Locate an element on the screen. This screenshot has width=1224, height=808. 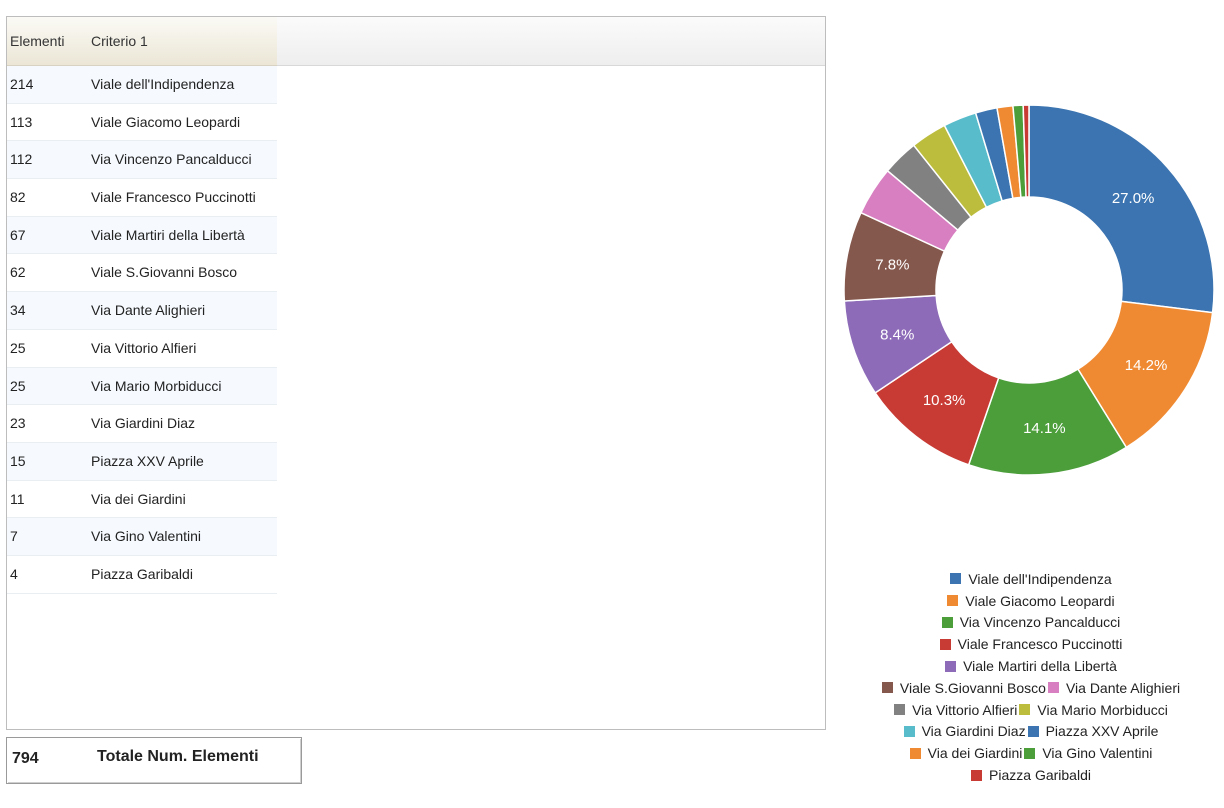
legend-item: Via Vincenzo Pancalducci is located at coordinates (1031, 622).